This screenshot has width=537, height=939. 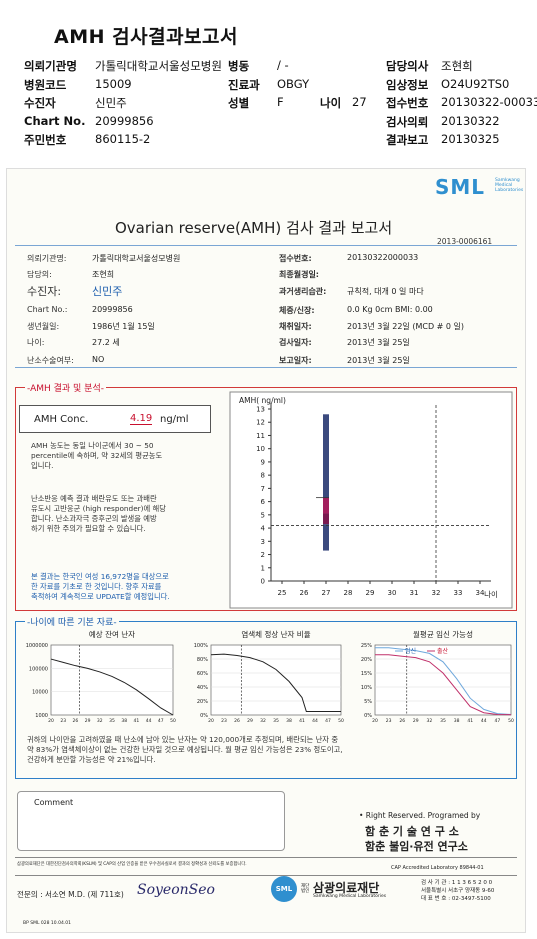 What do you see at coordinates (458, 593) in the screenshot?
I see `x-tick-label: 33` at bounding box center [458, 593].